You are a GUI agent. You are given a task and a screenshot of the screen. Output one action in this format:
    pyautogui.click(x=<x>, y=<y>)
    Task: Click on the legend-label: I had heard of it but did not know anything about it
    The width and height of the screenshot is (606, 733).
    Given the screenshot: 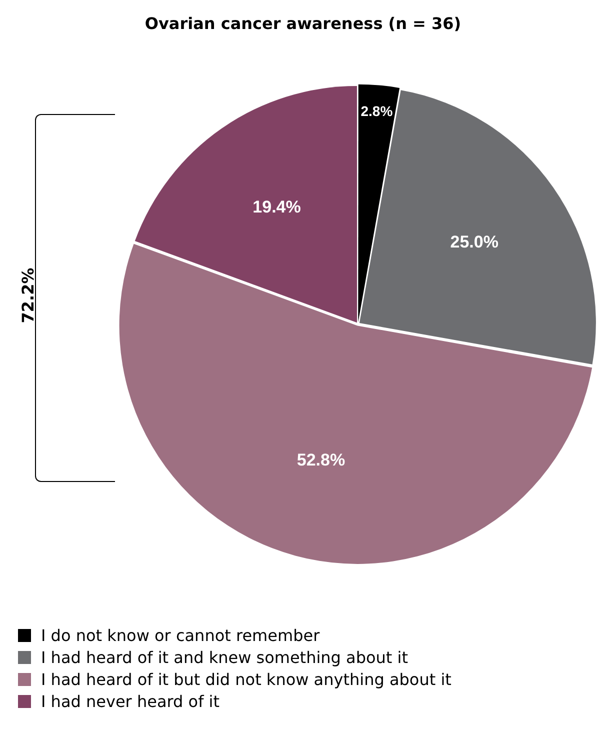 What is the action you would take?
    pyautogui.click(x=246, y=679)
    